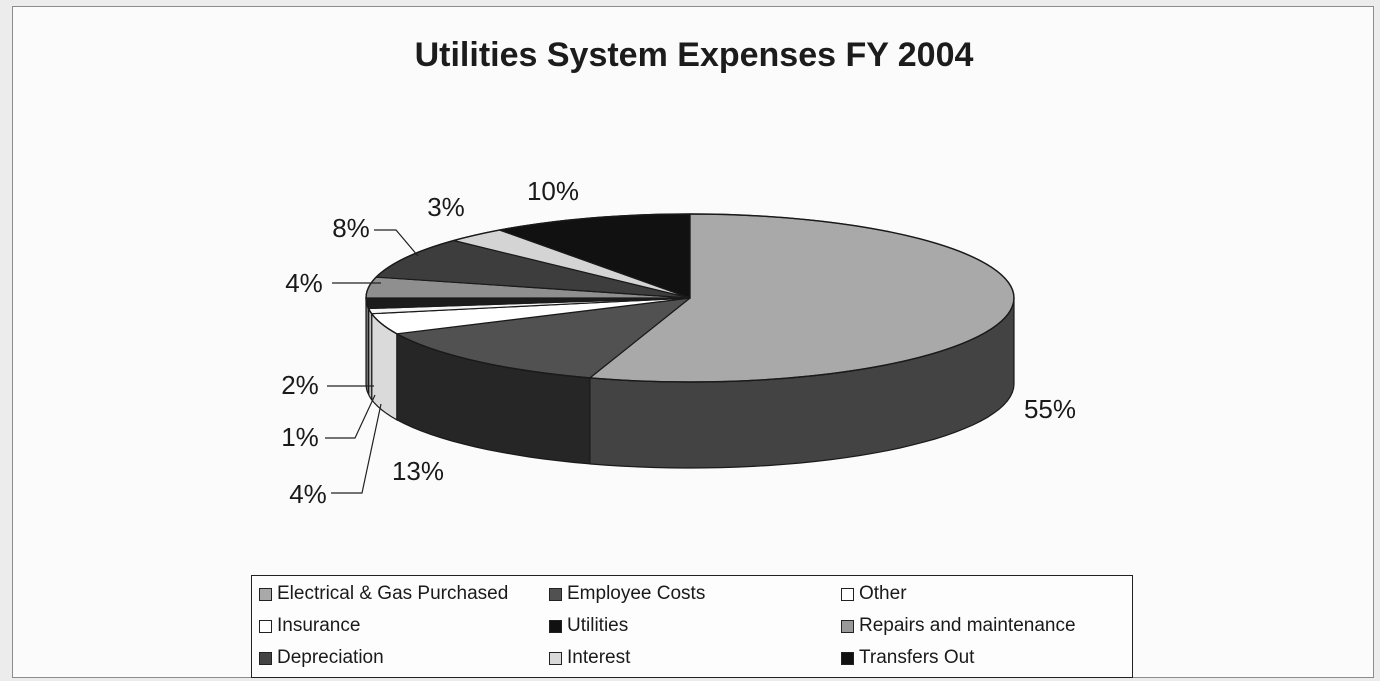 The height and width of the screenshot is (681, 1380). What do you see at coordinates (300, 385) in the screenshot?
I see `data-label: 2%` at bounding box center [300, 385].